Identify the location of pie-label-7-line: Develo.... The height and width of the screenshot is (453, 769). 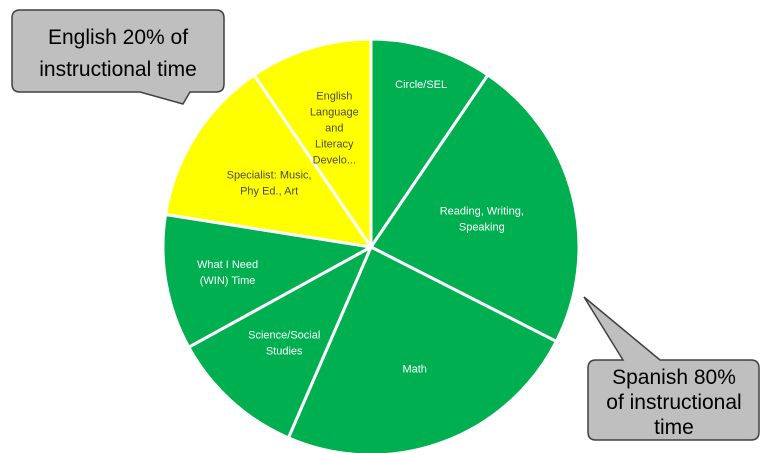
(334, 161).